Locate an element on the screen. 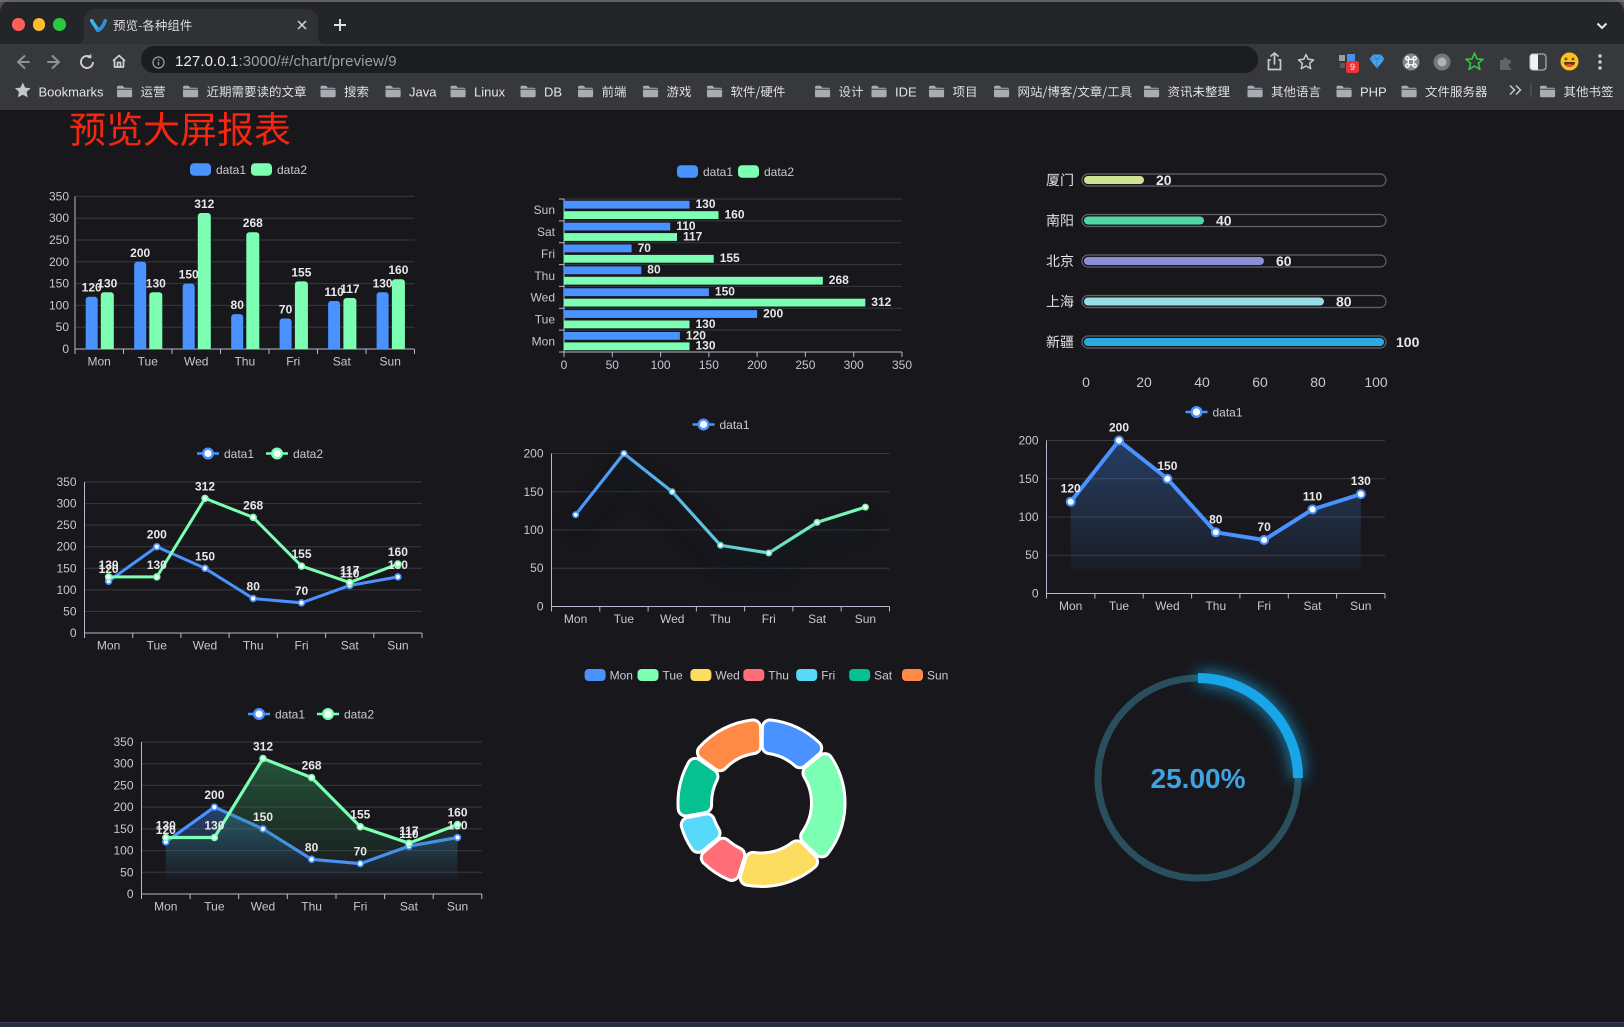 The image size is (1624, 1027). svg-text: 40 is located at coordinates (1202, 382).